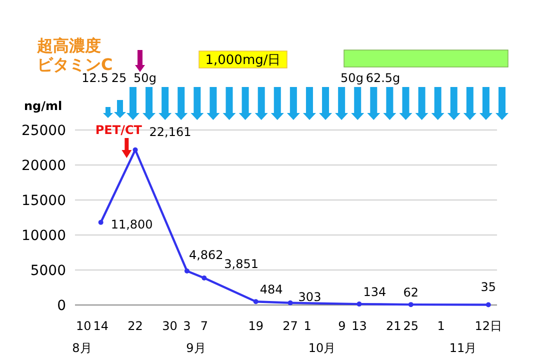 Image resolution: width=540 pixels, height=360 pixels. Describe the element at coordinates (131, 224) in the screenshot. I see `data-label: 11,800` at that location.